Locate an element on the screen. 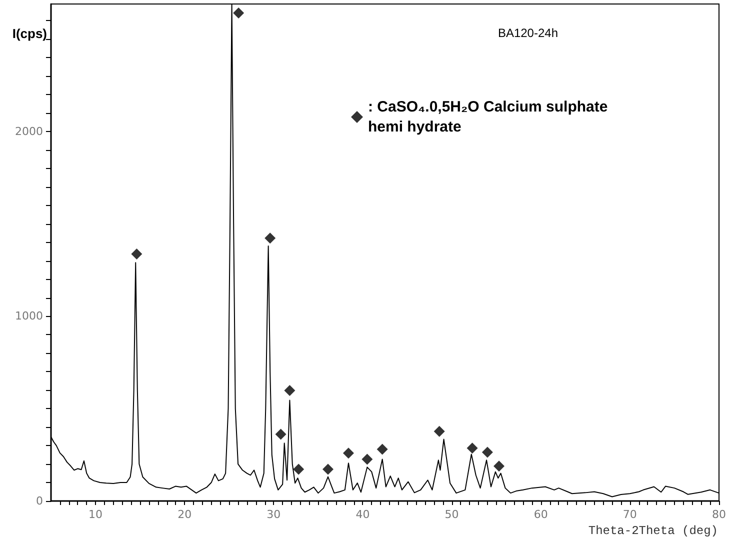 Image resolution: width=733 pixels, height=543 pixels. x-tick-label: 70 is located at coordinates (629, 514).